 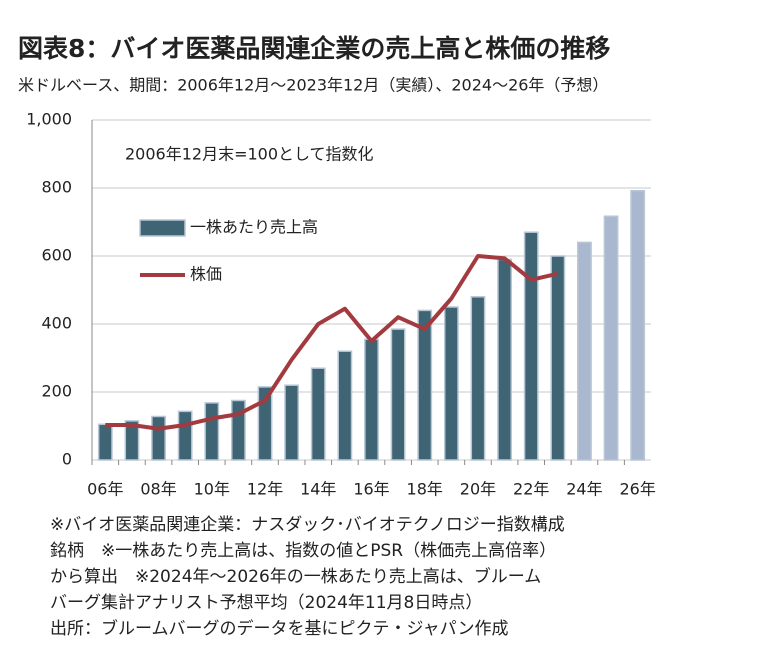 What do you see at coordinates (162, 228) in the screenshot?
I see `legend-swatch` at bounding box center [162, 228].